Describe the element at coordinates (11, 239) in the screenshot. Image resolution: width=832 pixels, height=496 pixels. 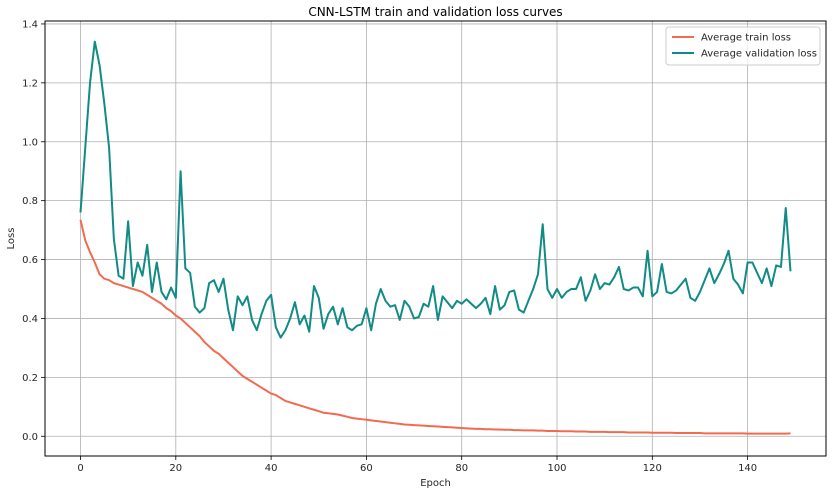
I see `y-axis-label: Loss` at that location.